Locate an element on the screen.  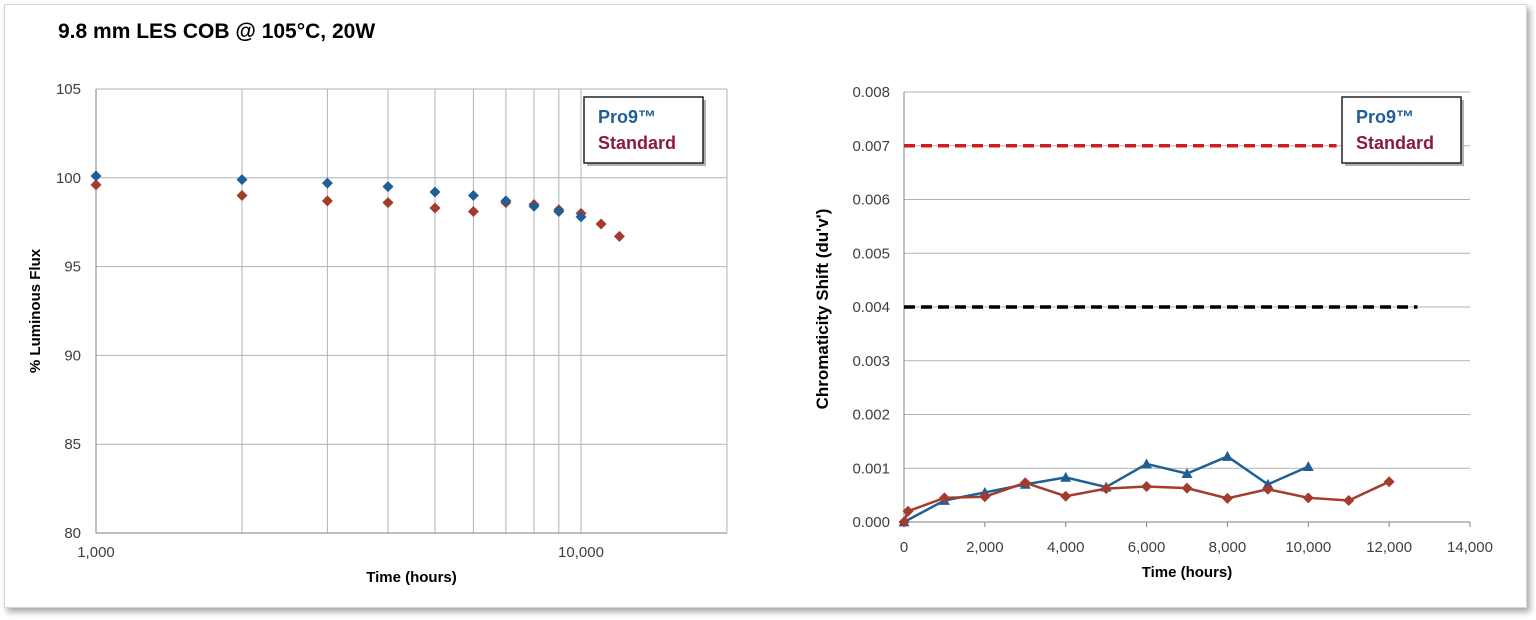
y-tick-label: 0.002 is located at coordinates (871, 415).